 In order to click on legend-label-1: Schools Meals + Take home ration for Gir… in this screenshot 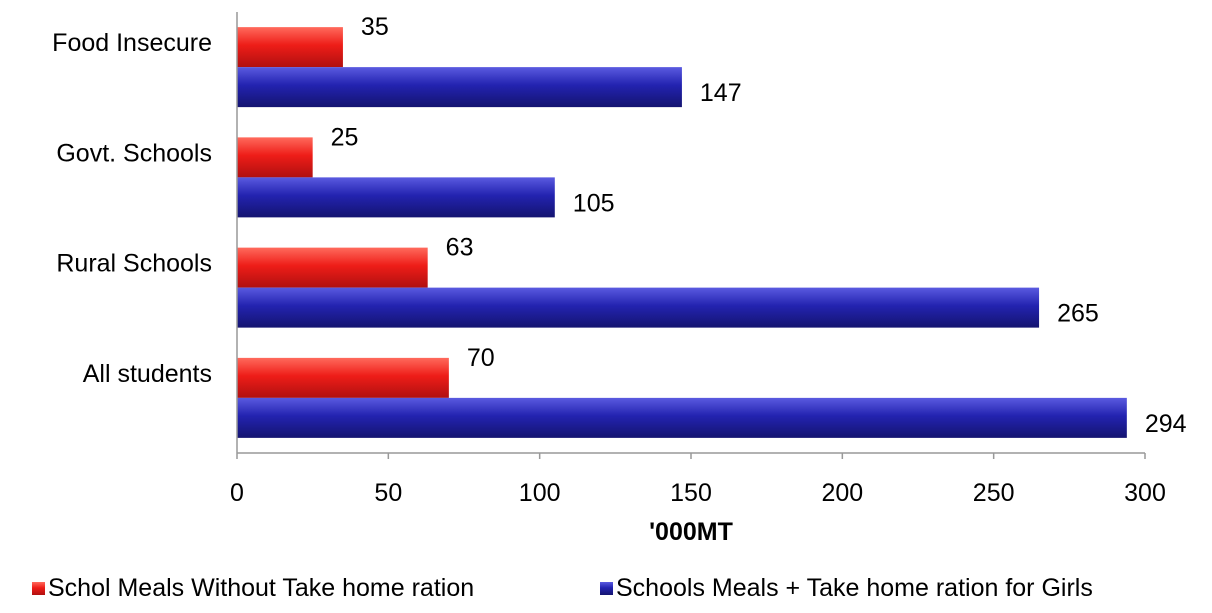, I will do `click(854, 588)`.